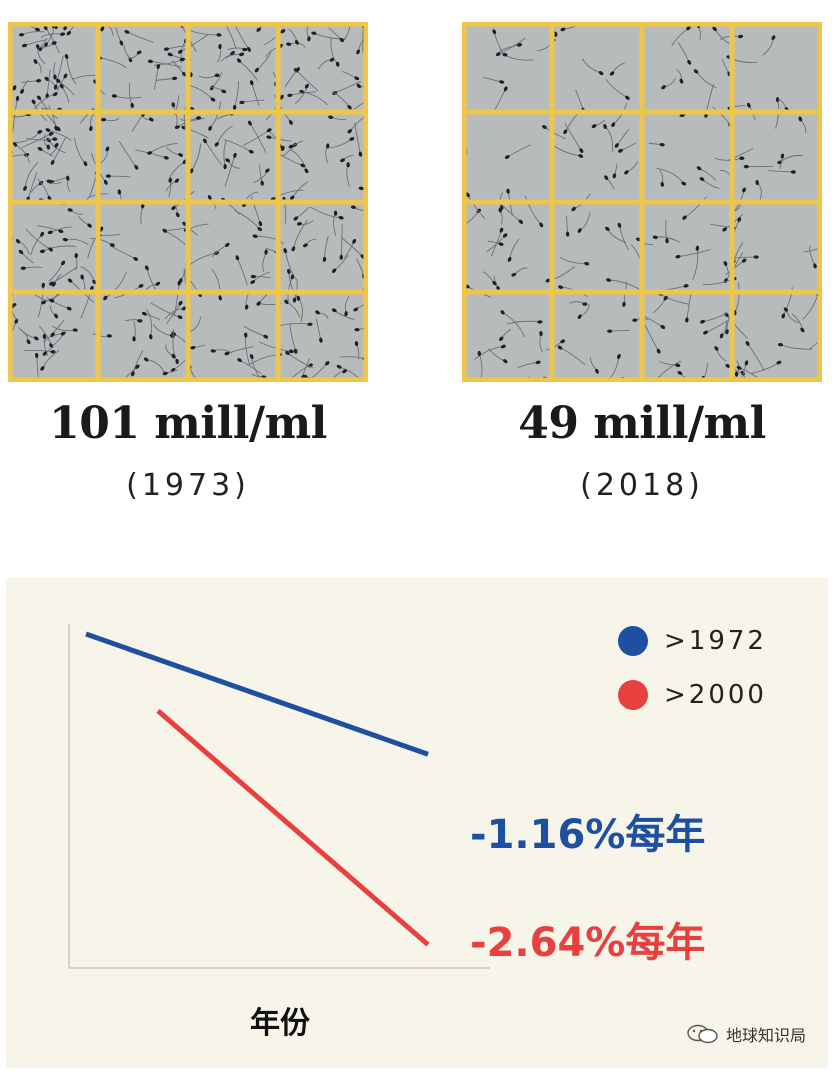 This screenshot has height=1074, width=834. Describe the element at coordinates (702, 1034) in the screenshot. I see `wechat-icon` at that location.